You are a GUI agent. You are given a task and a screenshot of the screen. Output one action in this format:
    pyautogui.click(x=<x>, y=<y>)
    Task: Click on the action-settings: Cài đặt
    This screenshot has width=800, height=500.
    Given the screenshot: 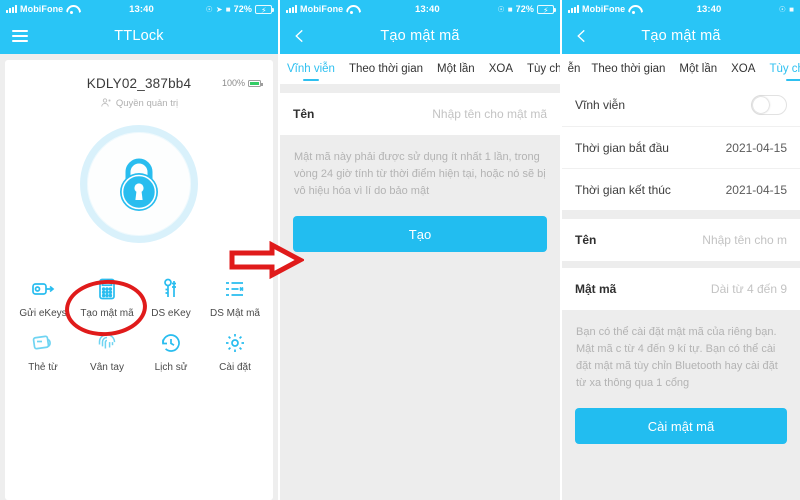 What is the action you would take?
    pyautogui.click(x=235, y=350)
    